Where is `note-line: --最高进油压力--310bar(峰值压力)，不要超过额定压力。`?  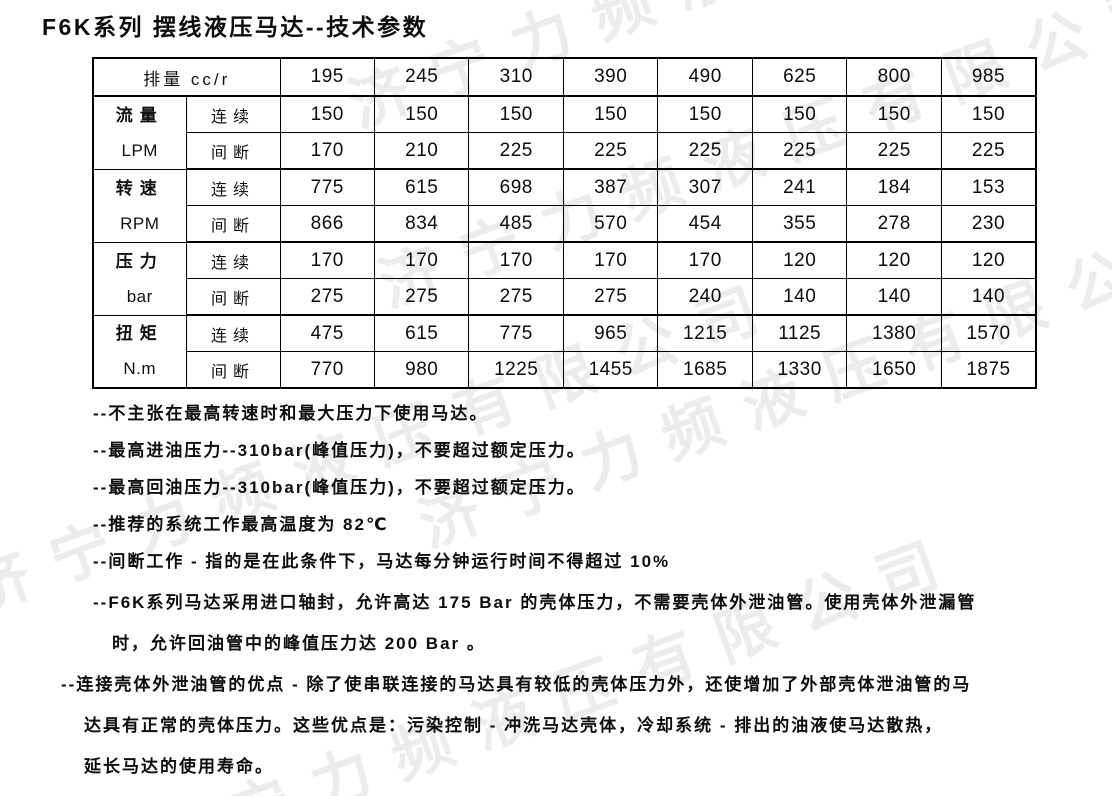
note-line: --最高进油压力--310bar(峰值压力)，不要超过额定压力。 is located at coordinates (339, 450).